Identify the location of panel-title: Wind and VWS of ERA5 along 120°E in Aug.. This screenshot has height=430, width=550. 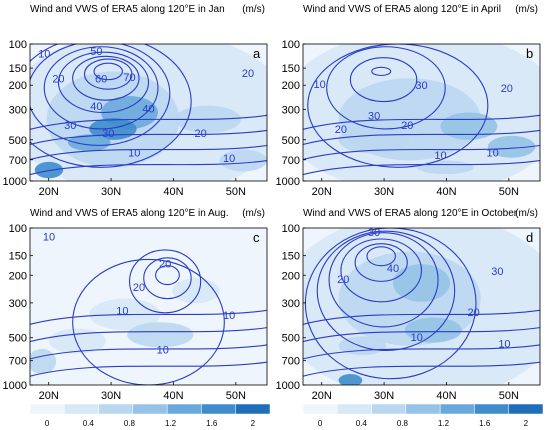
(129, 213).